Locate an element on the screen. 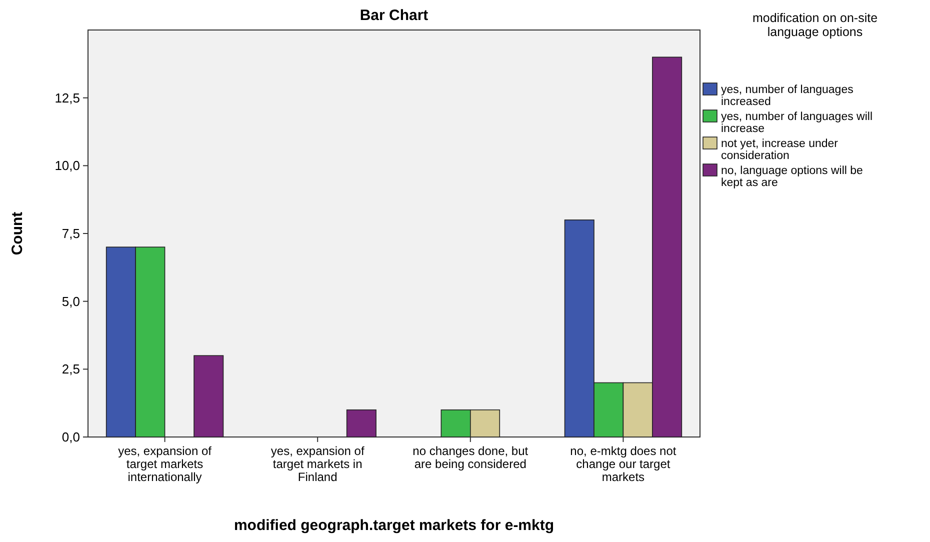 Image resolution: width=930 pixels, height=542 pixels. x-tick-label: no, e-mktg does not change our target markets is located at coordinates (623, 464).